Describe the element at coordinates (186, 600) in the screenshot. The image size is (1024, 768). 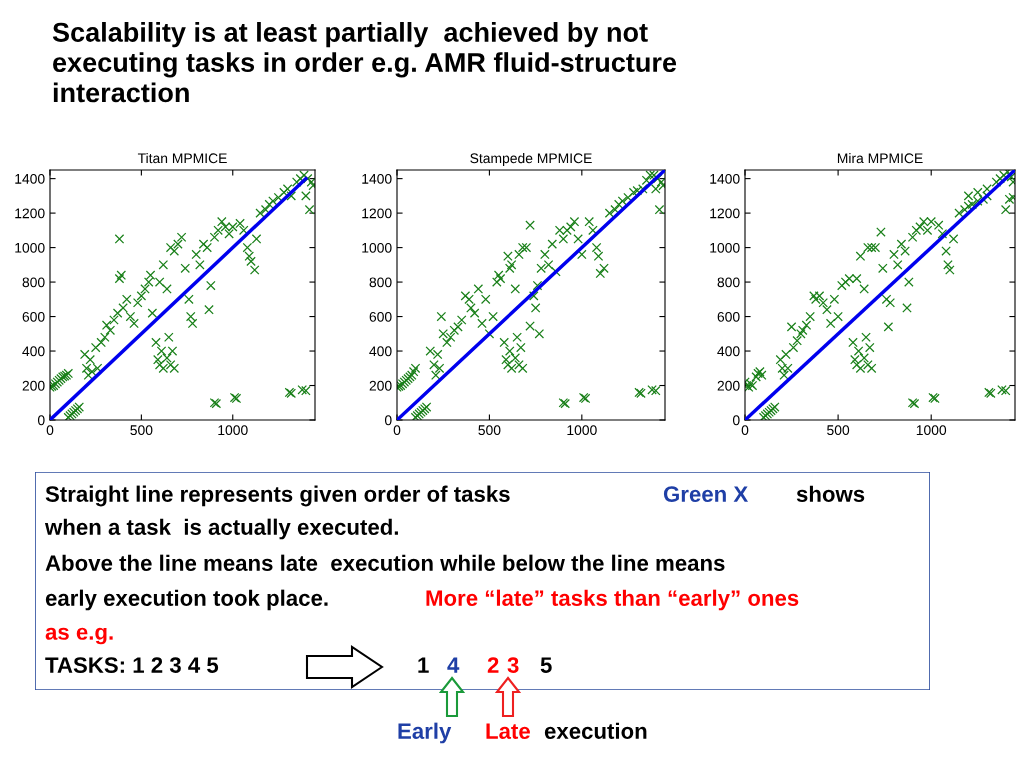
I see `text: early execution took place.` at that location.